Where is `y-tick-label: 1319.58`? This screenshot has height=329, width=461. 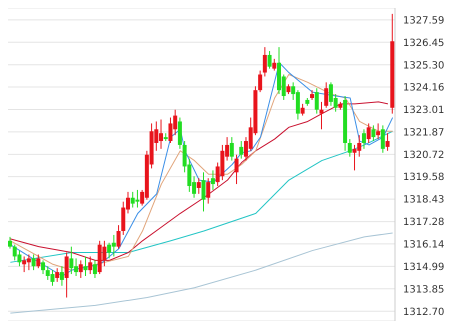 y-tick-label: 1319.58 is located at coordinates (423, 178).